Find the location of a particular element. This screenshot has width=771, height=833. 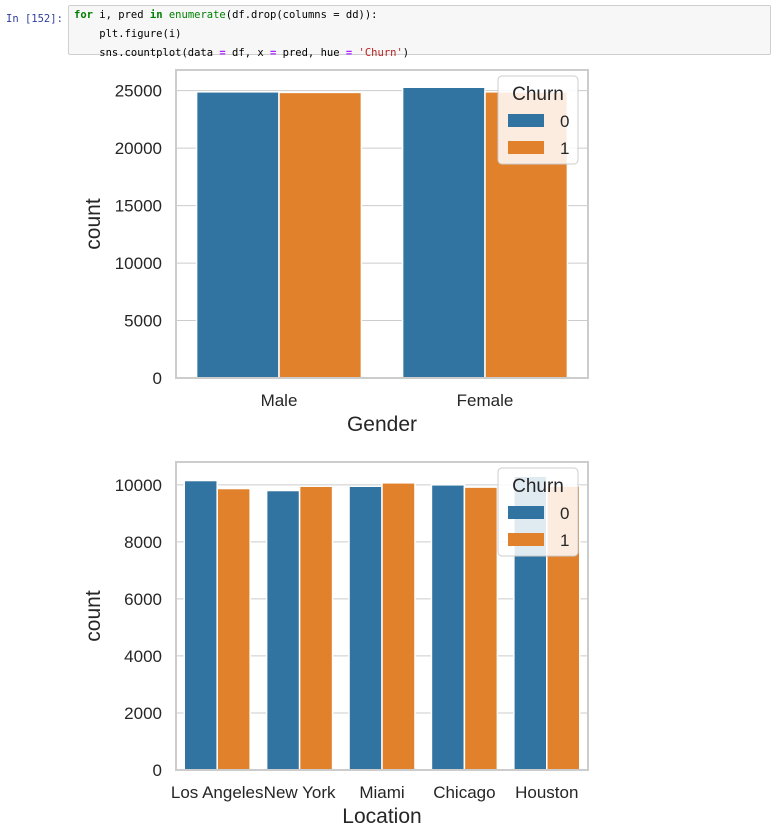

y-tick-label: 6000 is located at coordinates (143, 599).